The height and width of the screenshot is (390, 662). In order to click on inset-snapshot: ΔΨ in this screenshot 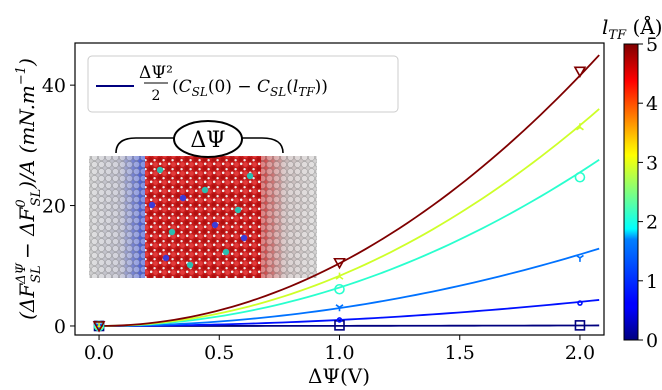, I will do `click(203, 199)`.